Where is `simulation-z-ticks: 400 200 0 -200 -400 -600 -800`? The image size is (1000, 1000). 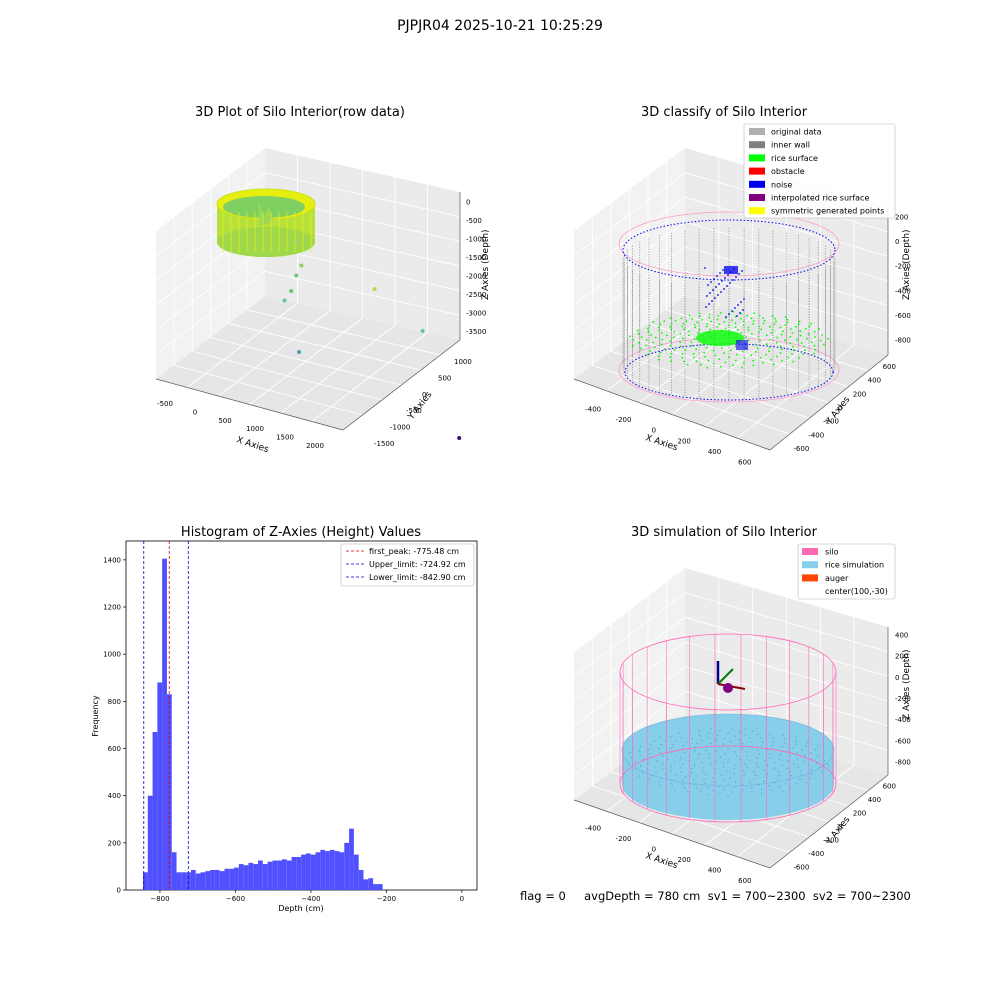
simulation-z-ticks: 400 200 0 -200 -400 -600 -800 is located at coordinates (903, 699).